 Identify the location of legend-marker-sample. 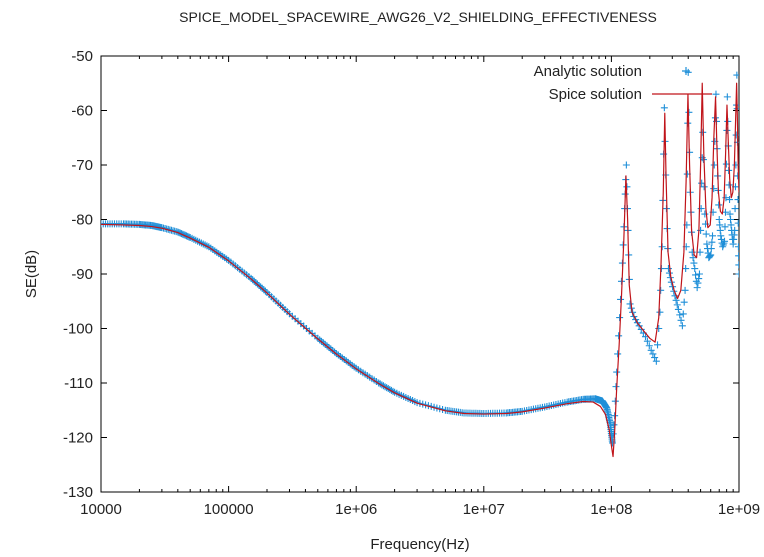
(686, 71).